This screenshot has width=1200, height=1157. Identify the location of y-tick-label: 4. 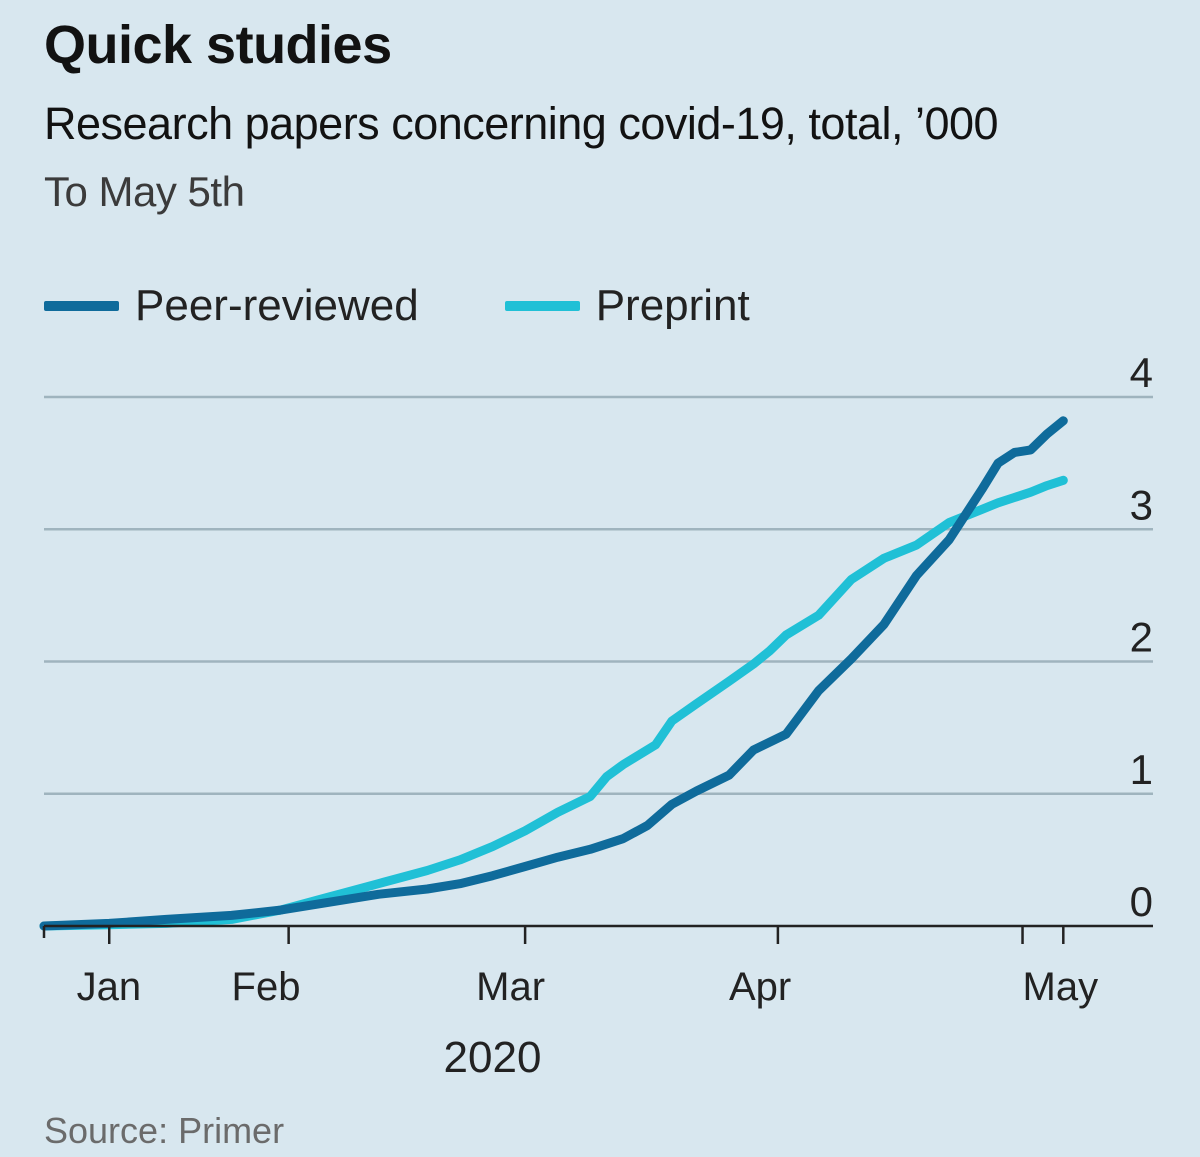
(1141, 372).